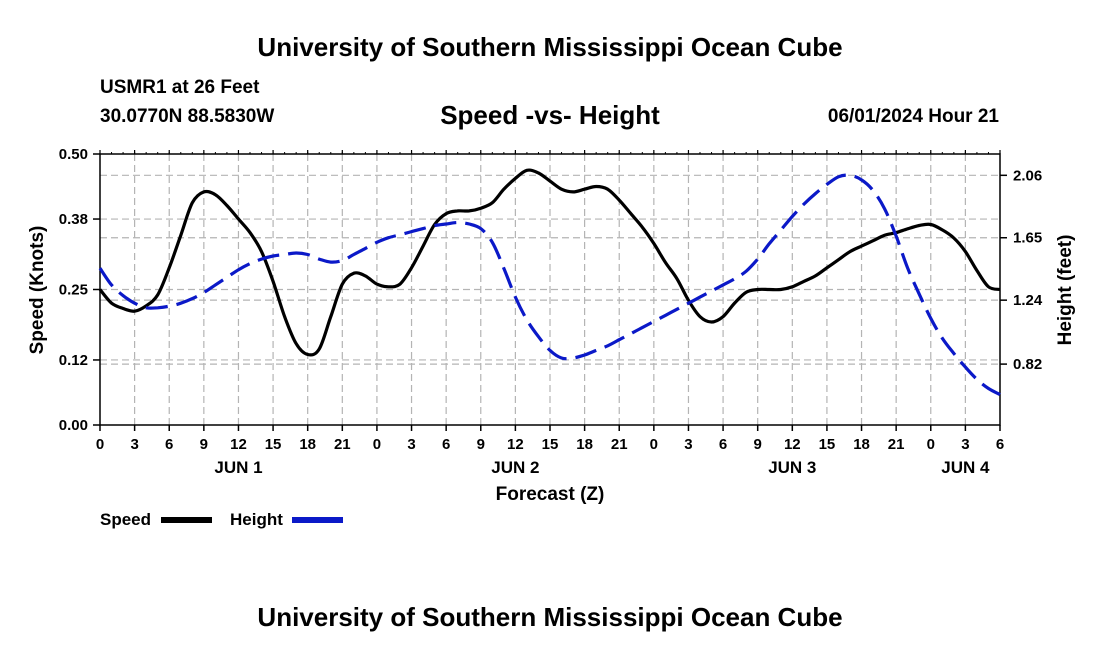 Image resolution: width=1100 pixels, height=650 pixels. Describe the element at coordinates (515, 467) in the screenshot. I see `date-label: JUN 2` at that location.